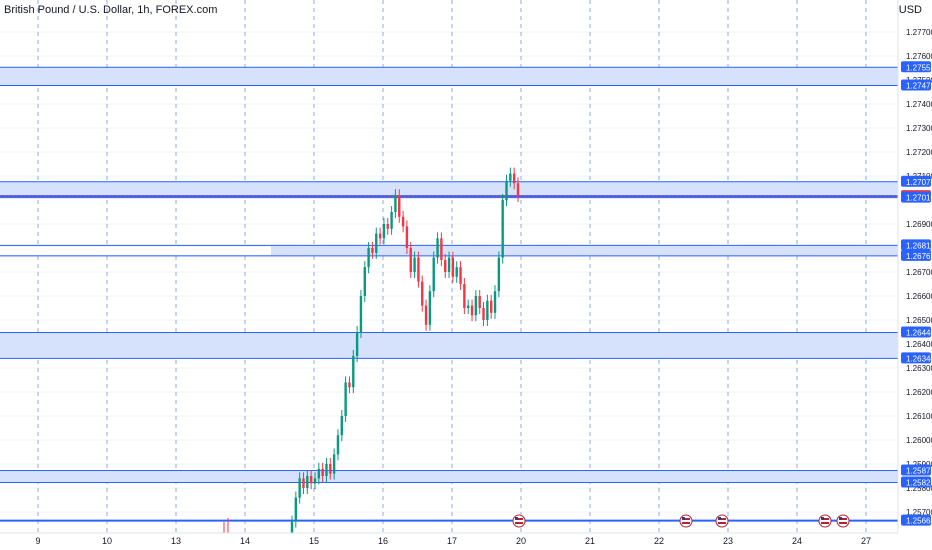 The width and height of the screenshot is (932, 550). I want to click on time-axis: 9 10 13 14 15 16 17 20 21 22 23 24 27, so click(449, 541).